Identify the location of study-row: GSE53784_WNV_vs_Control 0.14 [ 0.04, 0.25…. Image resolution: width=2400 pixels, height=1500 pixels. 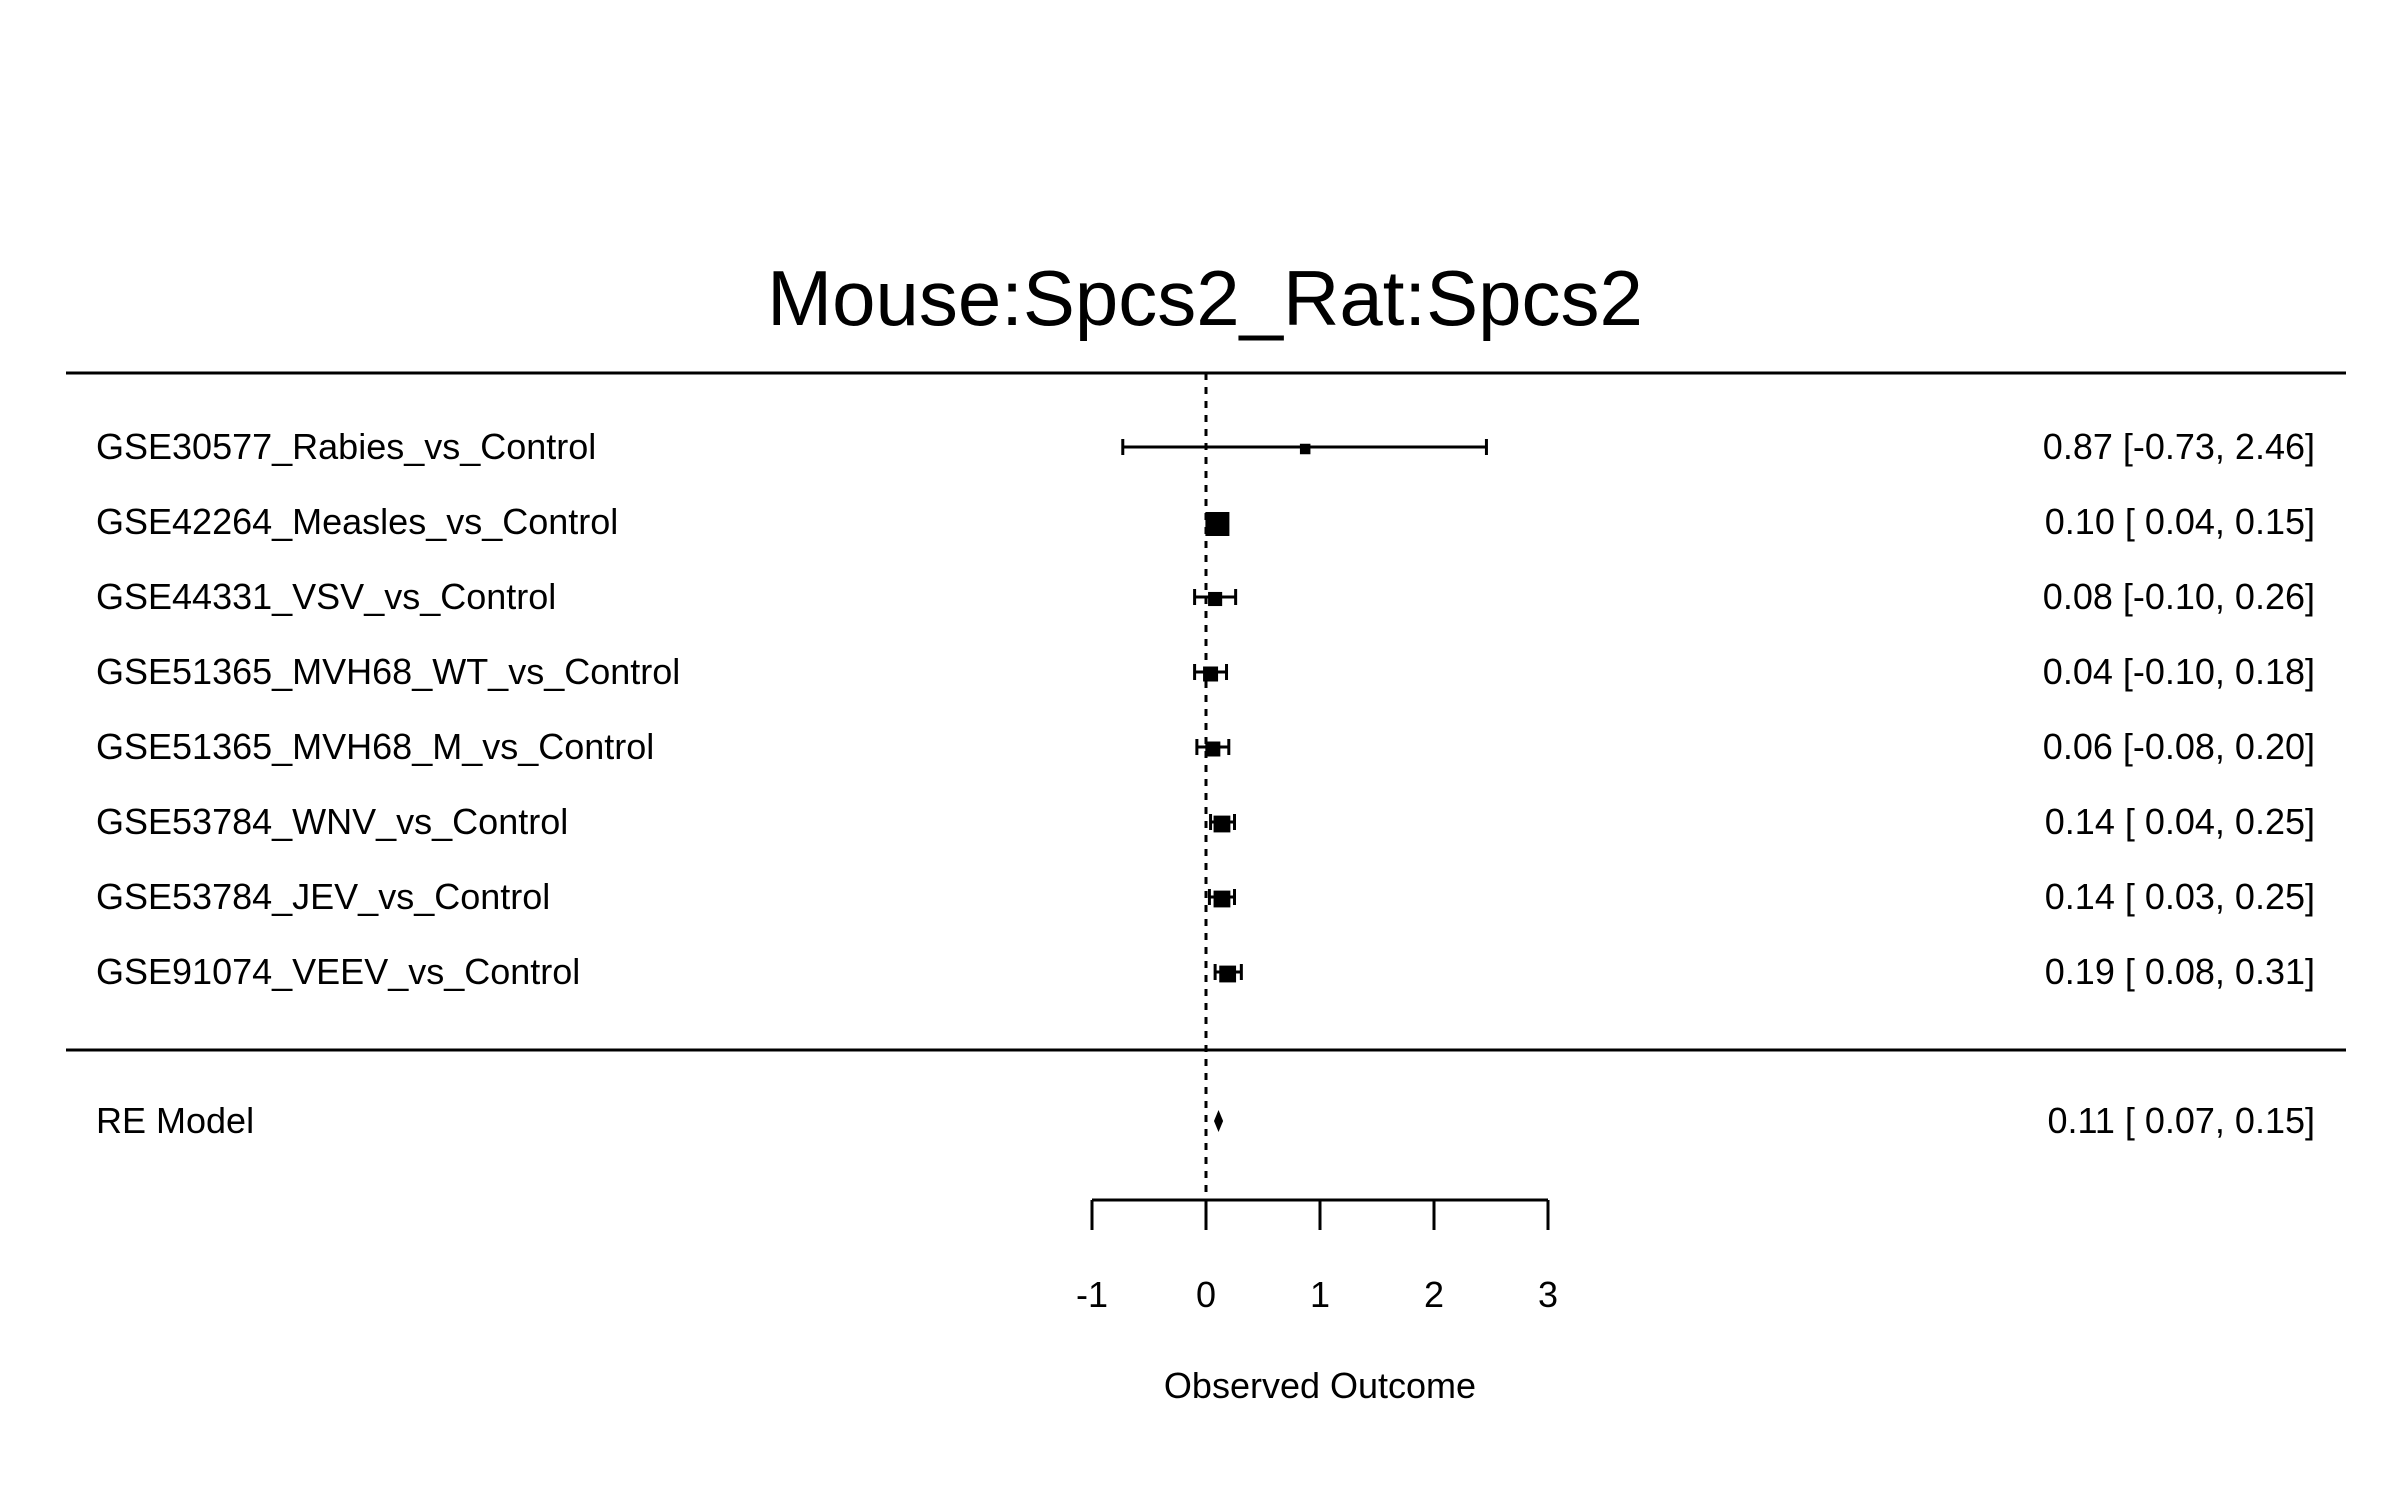
(1205, 821).